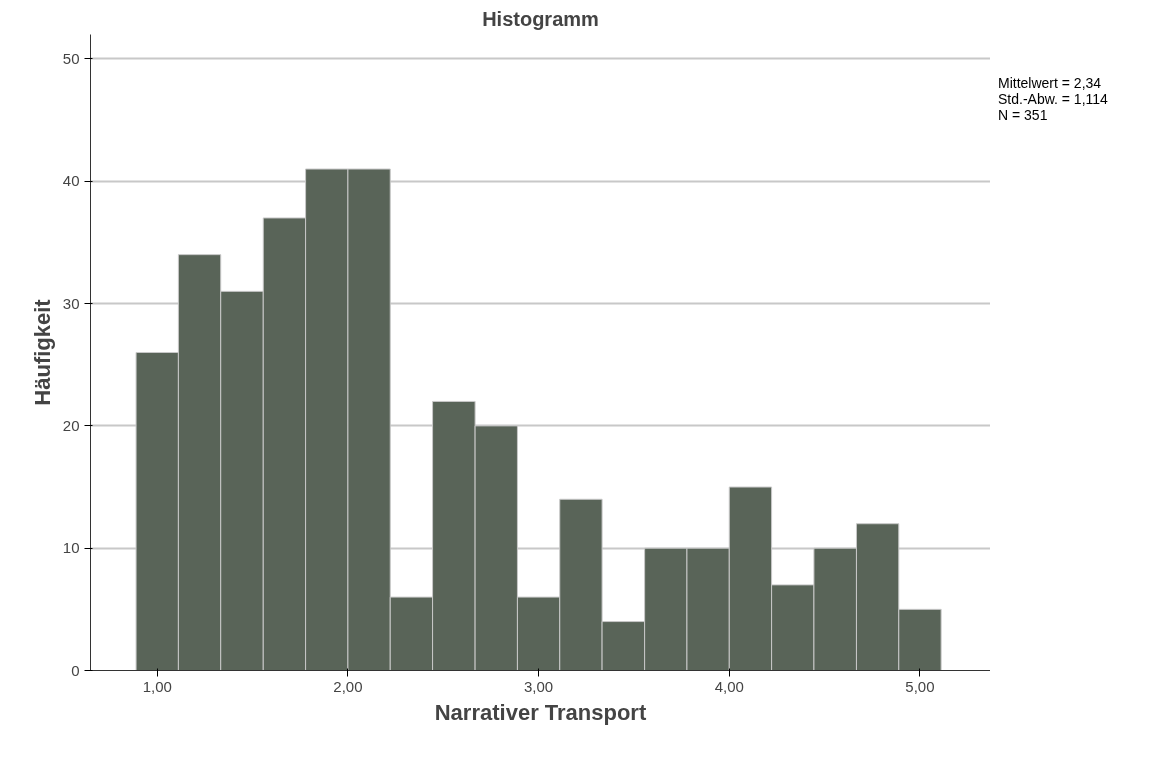 The width and height of the screenshot is (1168, 762). What do you see at coordinates (71, 303) in the screenshot?
I see `y-tick-label: 30` at bounding box center [71, 303].